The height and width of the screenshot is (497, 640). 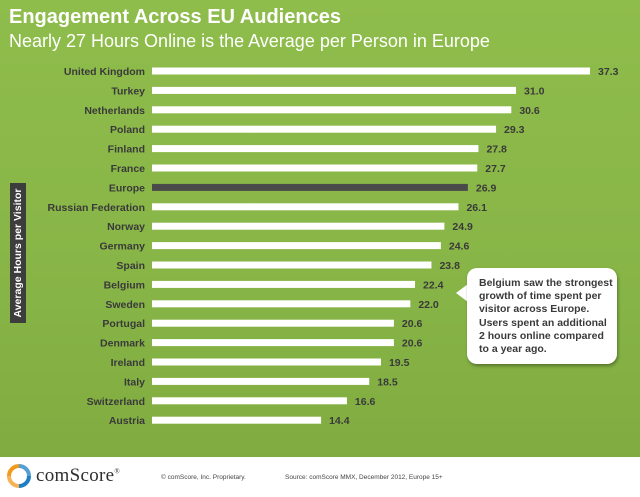 I want to click on copyright-notice: © comScore, Inc. Proprietary., so click(x=203, y=477).